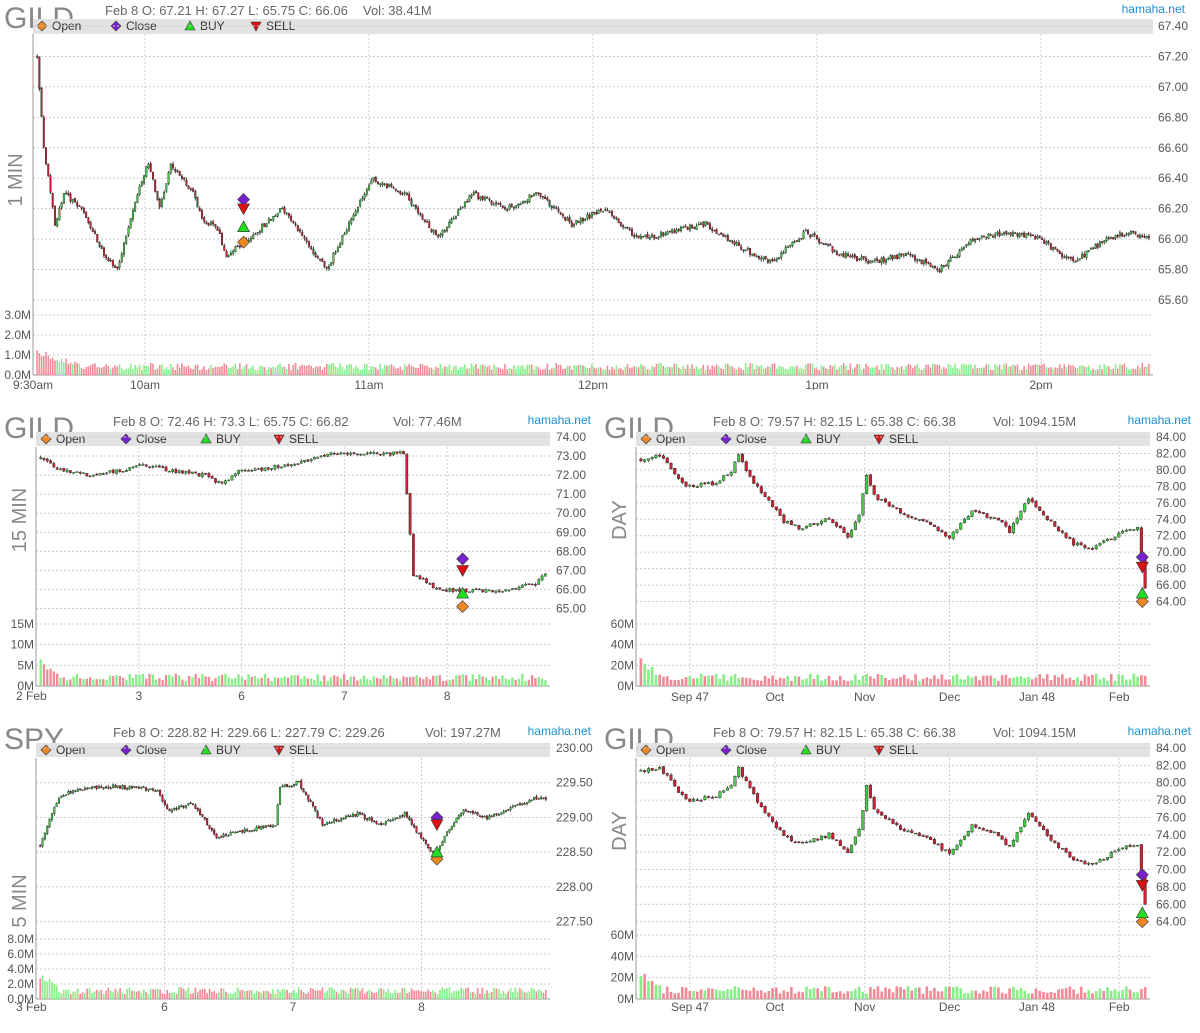  What do you see at coordinates (293, 439) in the screenshot?
I see `legend-band` at bounding box center [293, 439].